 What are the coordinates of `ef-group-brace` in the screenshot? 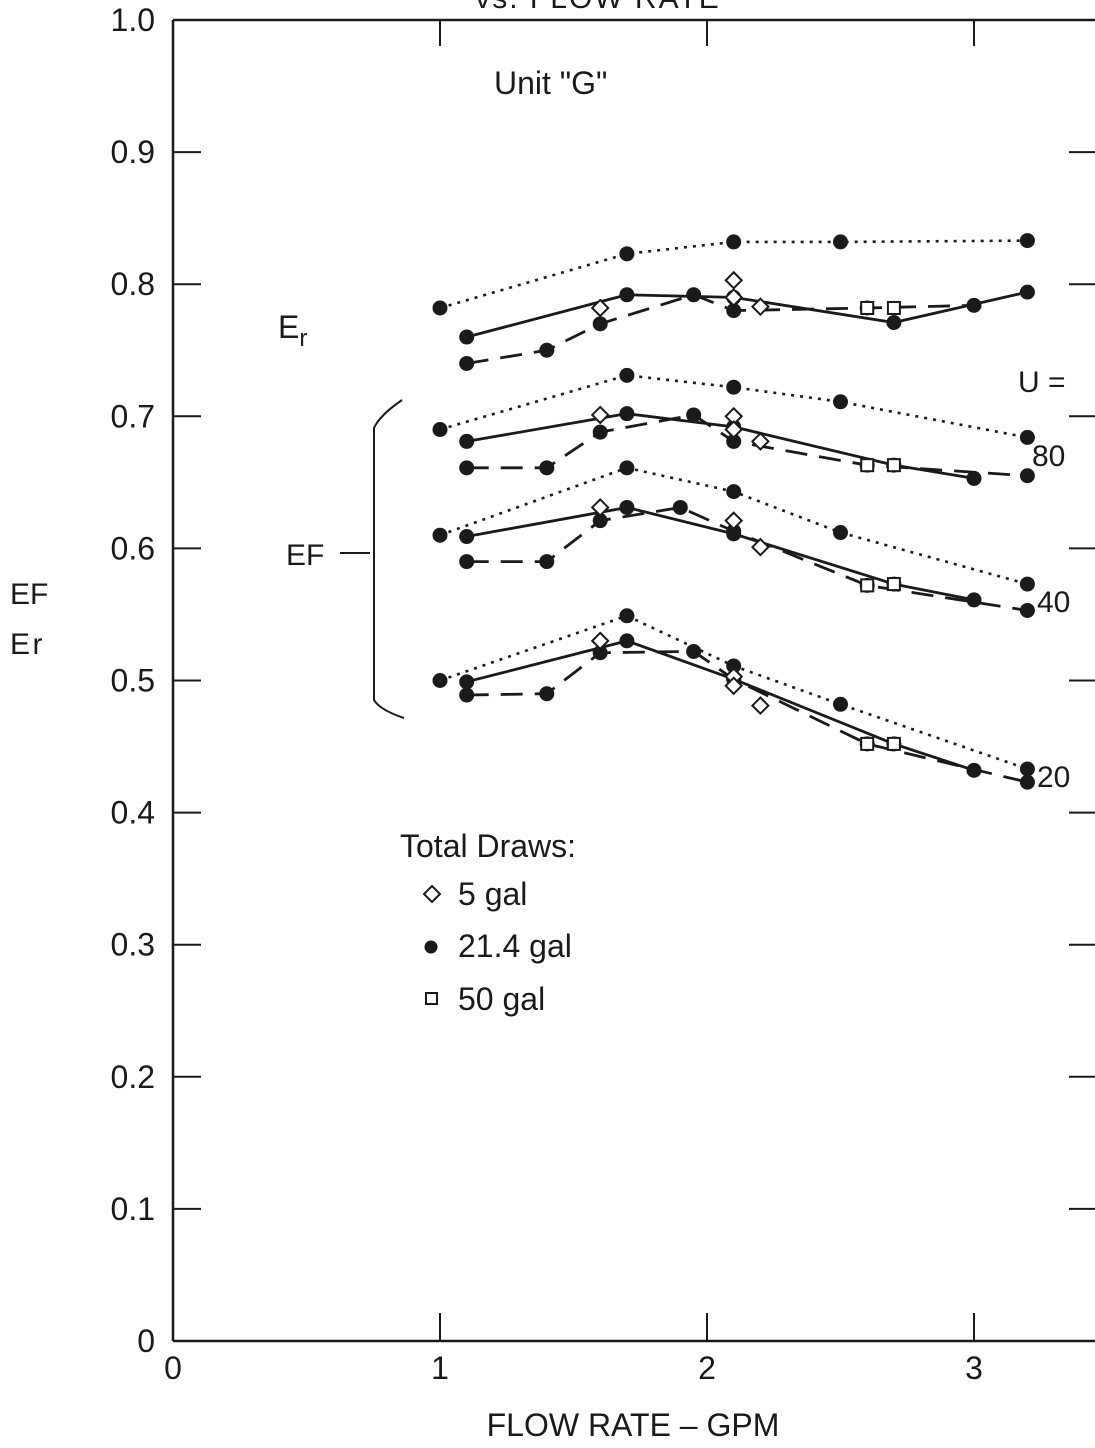 It's located at (389, 559).